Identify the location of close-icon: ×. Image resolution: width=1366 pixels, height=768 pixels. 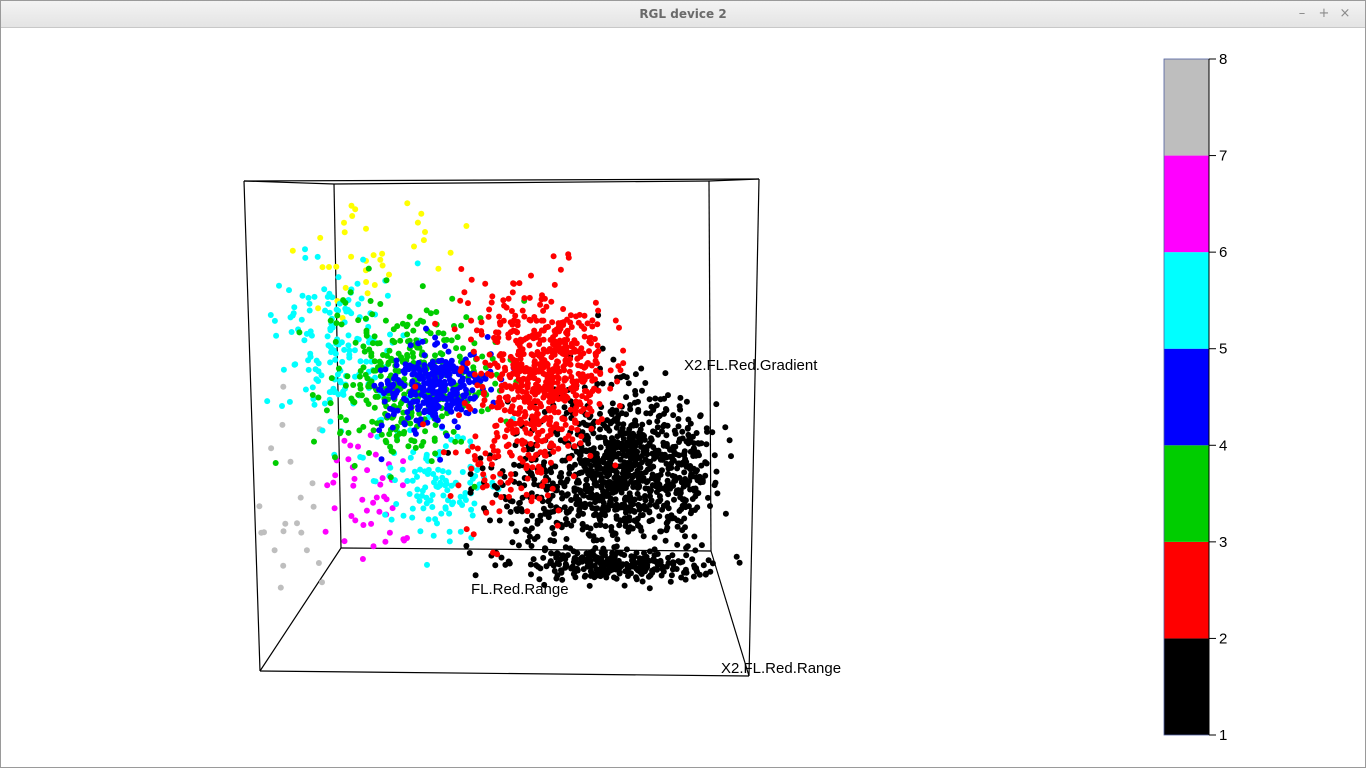
(1345, 13).